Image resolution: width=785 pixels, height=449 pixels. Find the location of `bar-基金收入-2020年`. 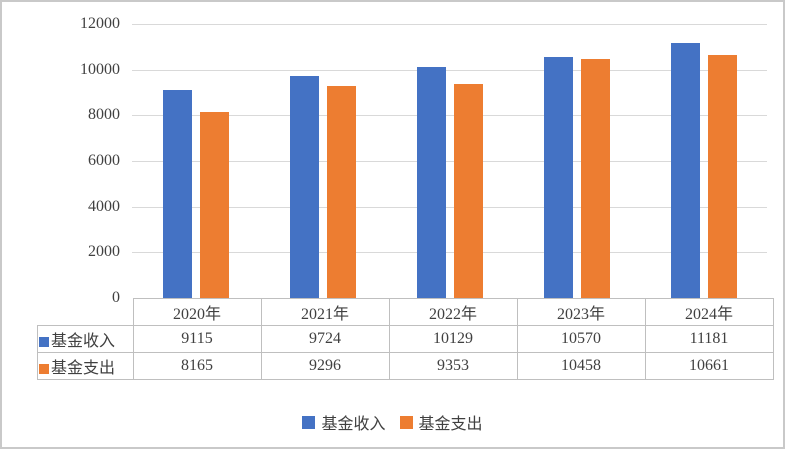

bar-基金收入-2020年 is located at coordinates (177, 193).